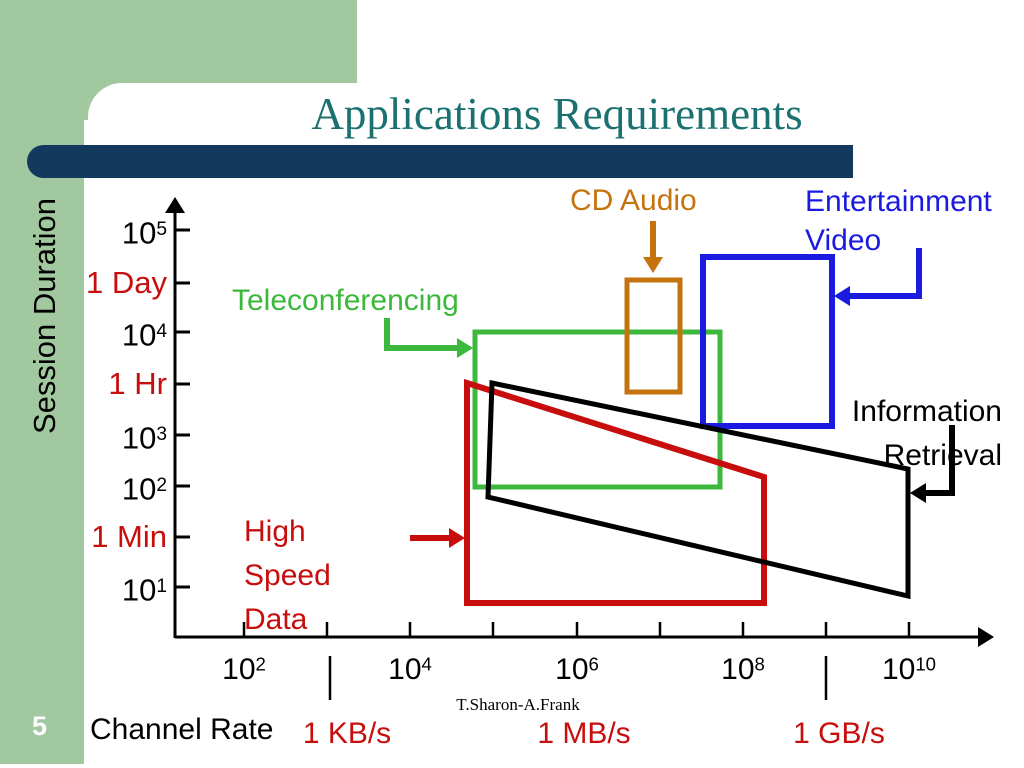 The height and width of the screenshot is (768, 1024). Describe the element at coordinates (440, 161) in the screenshot. I see `title-underline-bar` at that location.